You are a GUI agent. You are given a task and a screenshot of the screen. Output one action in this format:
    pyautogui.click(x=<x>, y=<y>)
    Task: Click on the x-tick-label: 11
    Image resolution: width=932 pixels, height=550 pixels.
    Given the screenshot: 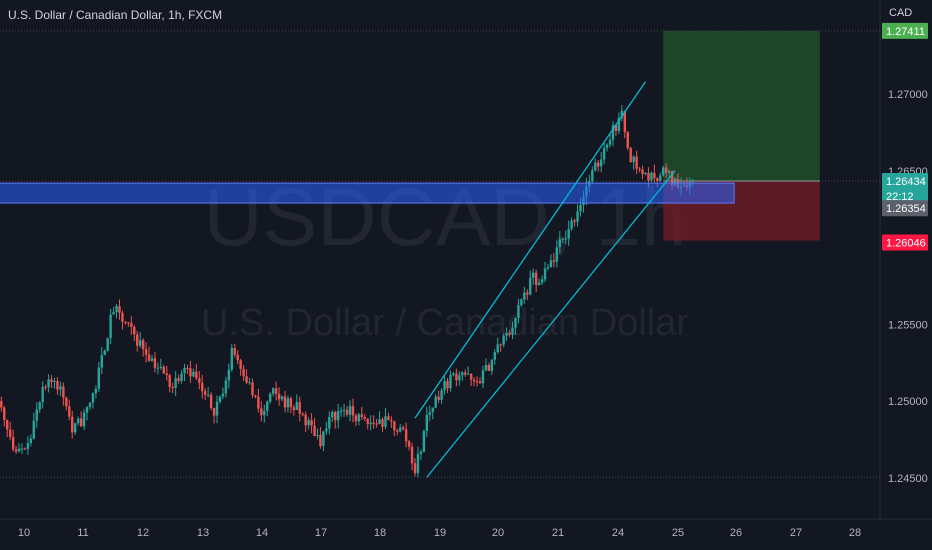 What is the action you would take?
    pyautogui.click(x=82, y=533)
    